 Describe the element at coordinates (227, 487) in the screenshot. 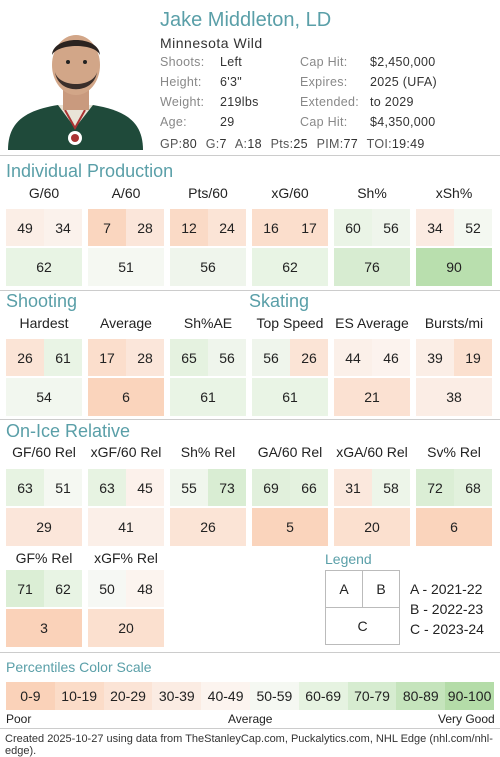

I see `metric-cell-b: 73` at that location.